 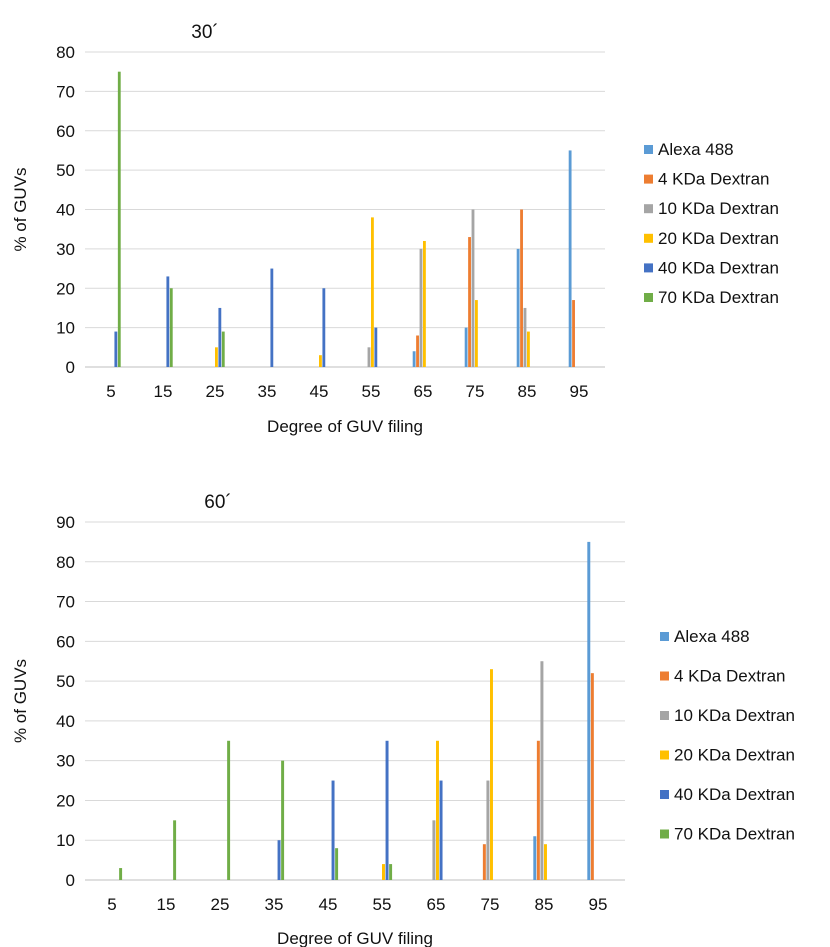 I want to click on c1-legend-label-4: 20 KDa Dextran, so click(x=718, y=238).